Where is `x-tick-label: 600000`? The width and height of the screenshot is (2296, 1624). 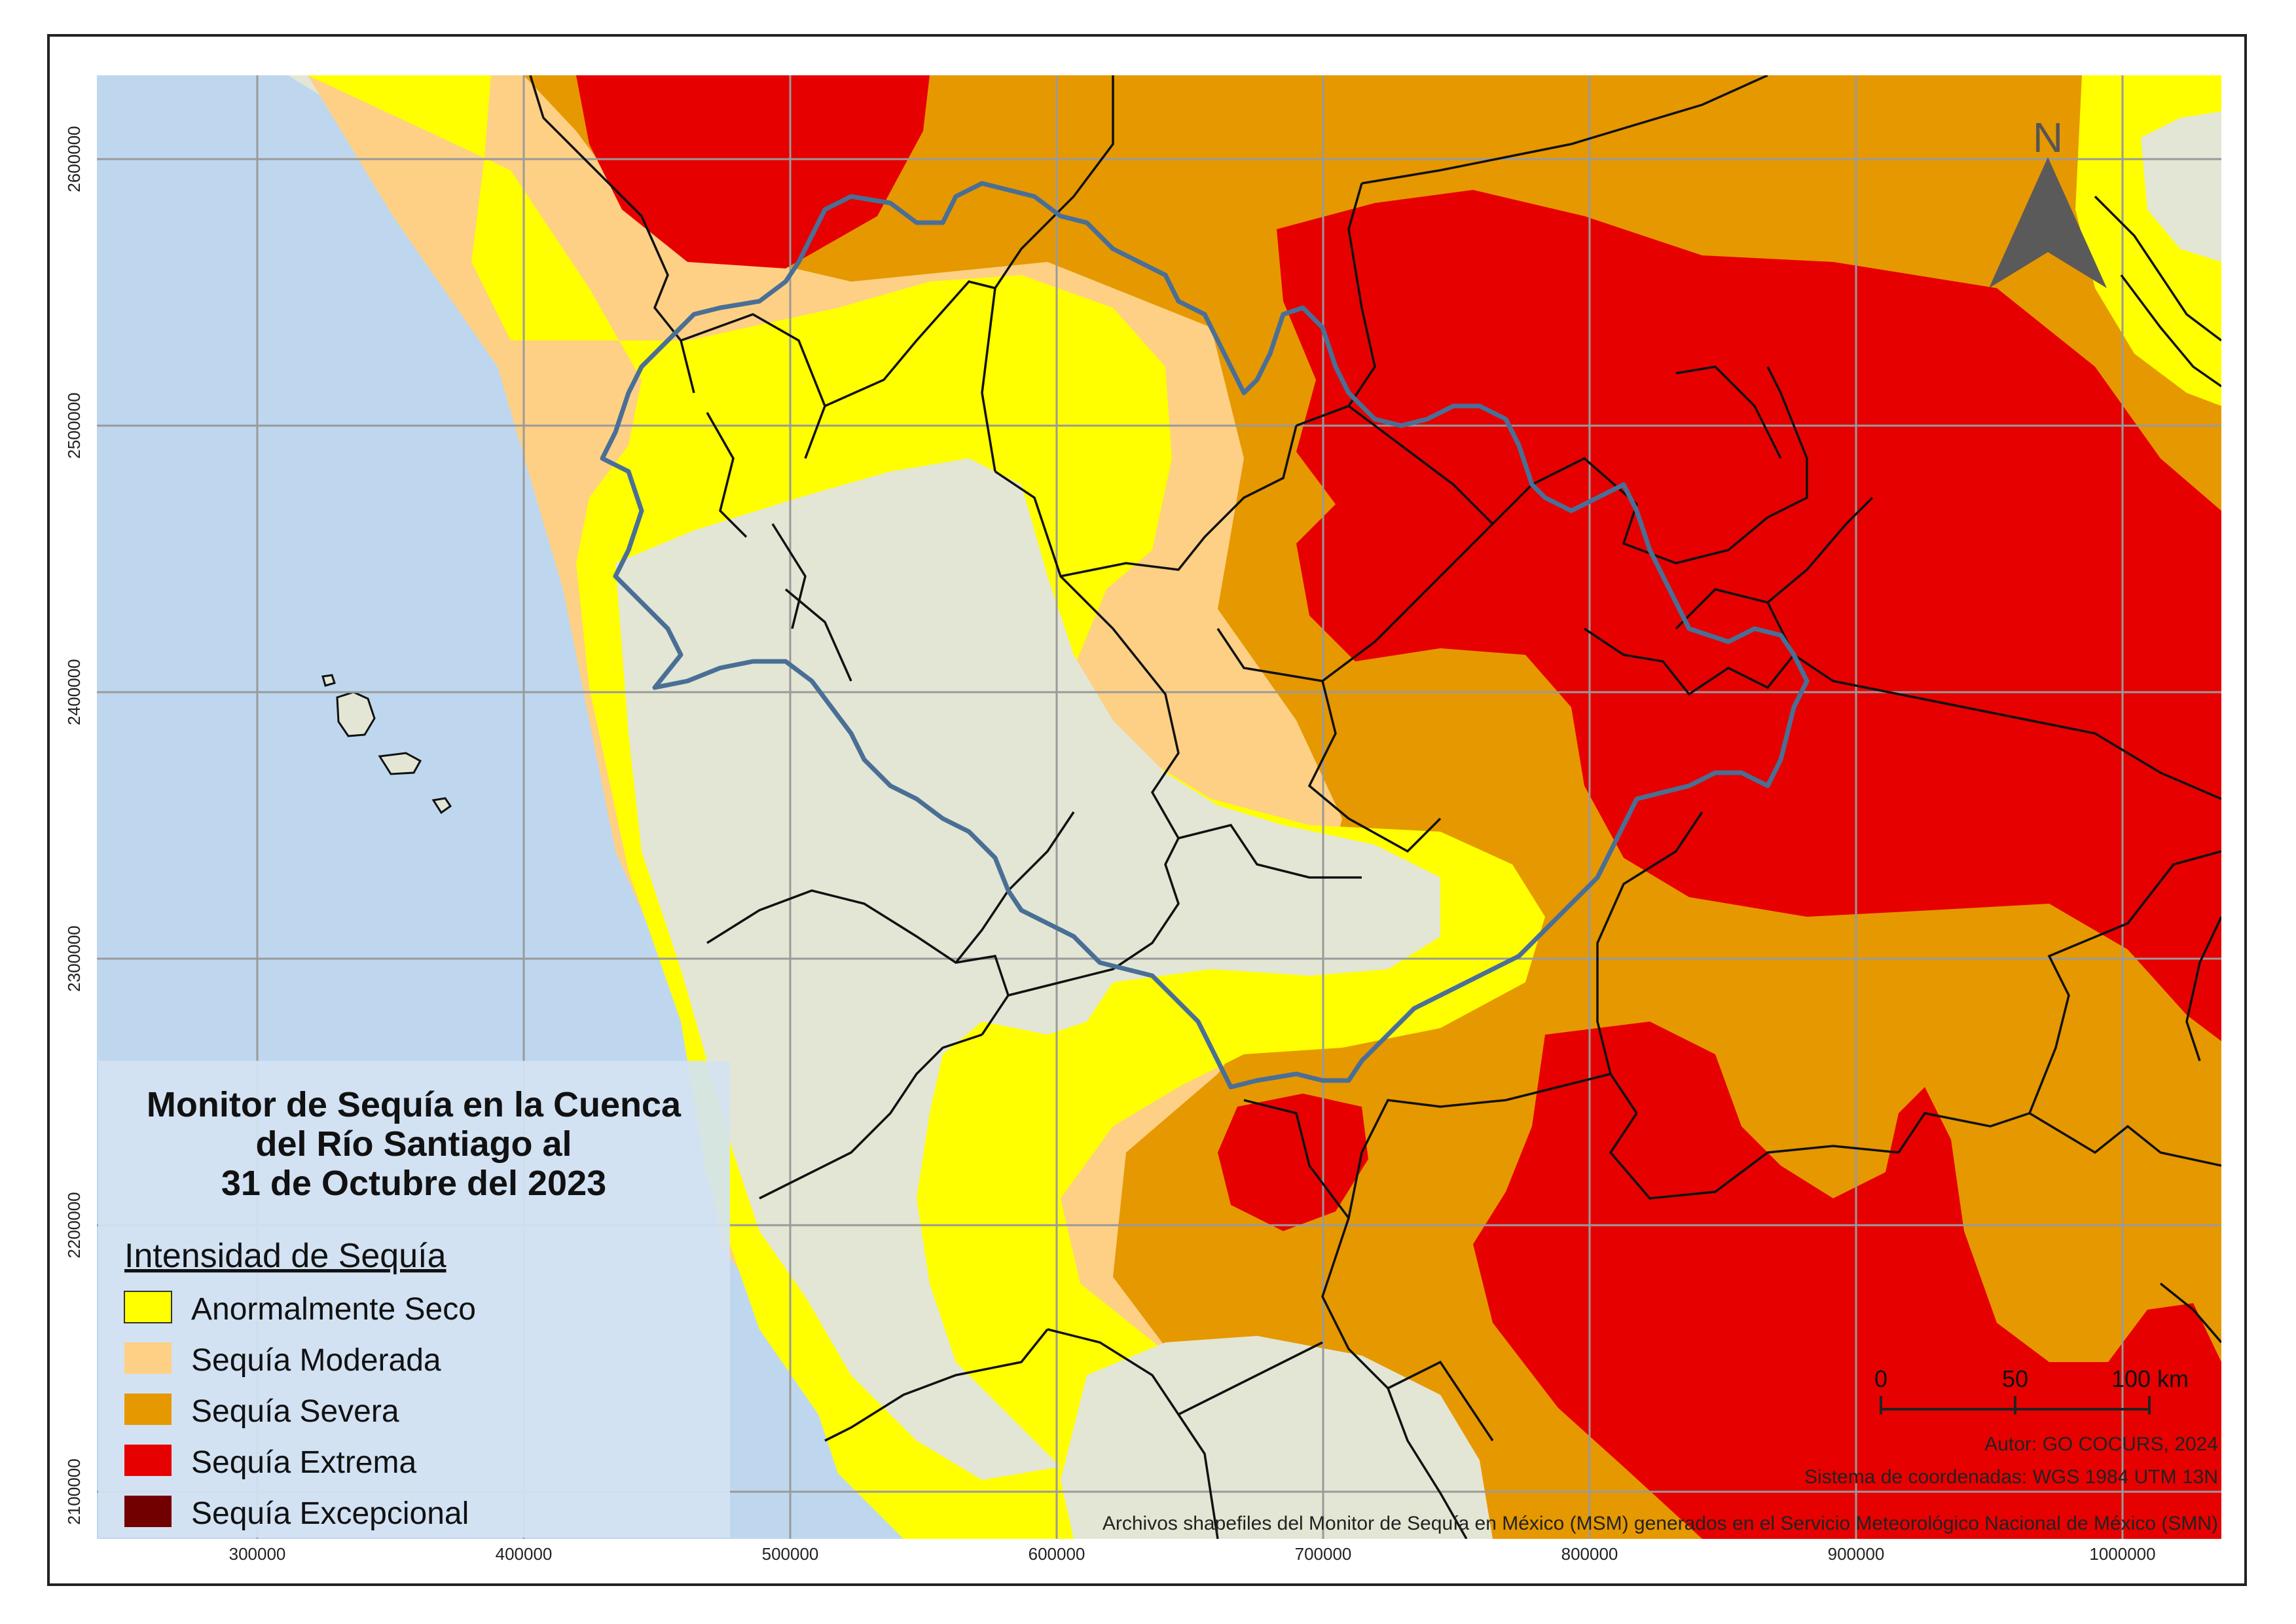
x-tick-label: 600000 is located at coordinates (1057, 1554).